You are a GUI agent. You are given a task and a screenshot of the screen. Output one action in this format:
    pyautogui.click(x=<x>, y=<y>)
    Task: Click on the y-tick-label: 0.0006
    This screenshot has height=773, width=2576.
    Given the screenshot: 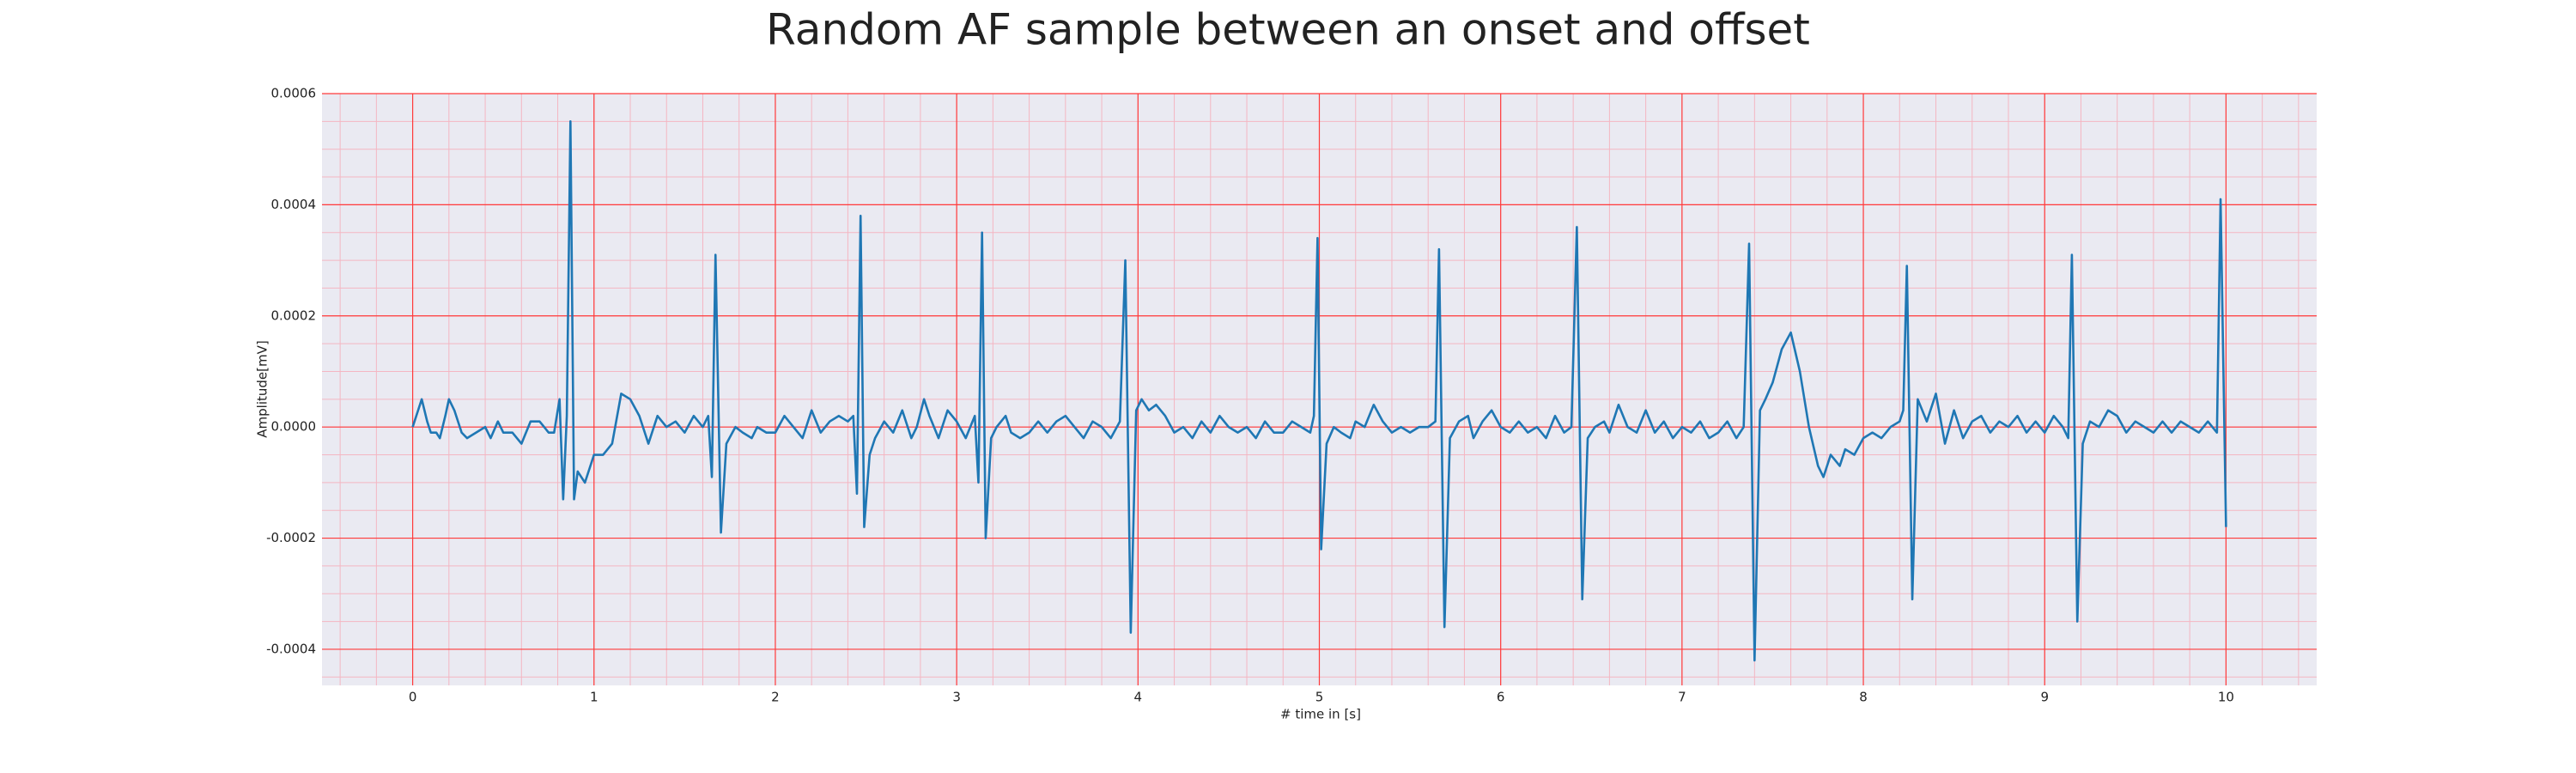 What is the action you would take?
    pyautogui.click(x=294, y=93)
    